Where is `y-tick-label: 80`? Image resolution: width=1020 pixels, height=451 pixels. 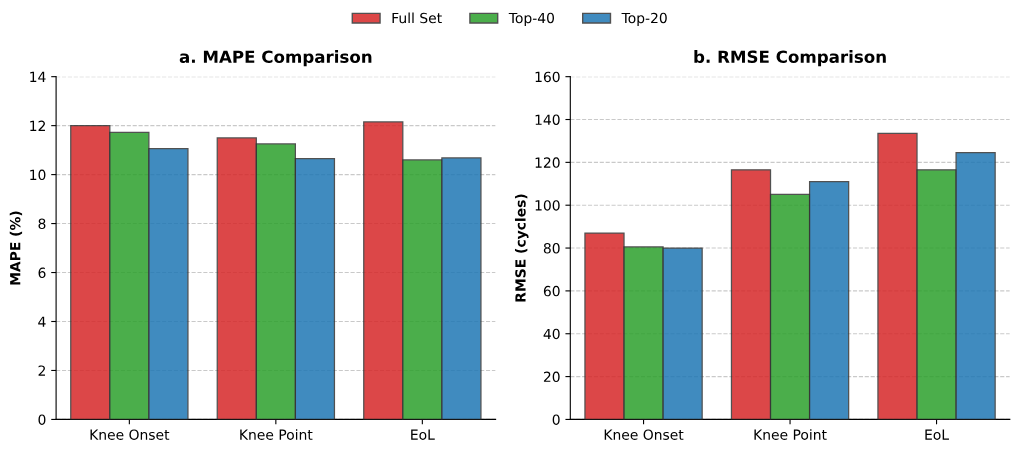 y-tick-label: 80 is located at coordinates (551, 248).